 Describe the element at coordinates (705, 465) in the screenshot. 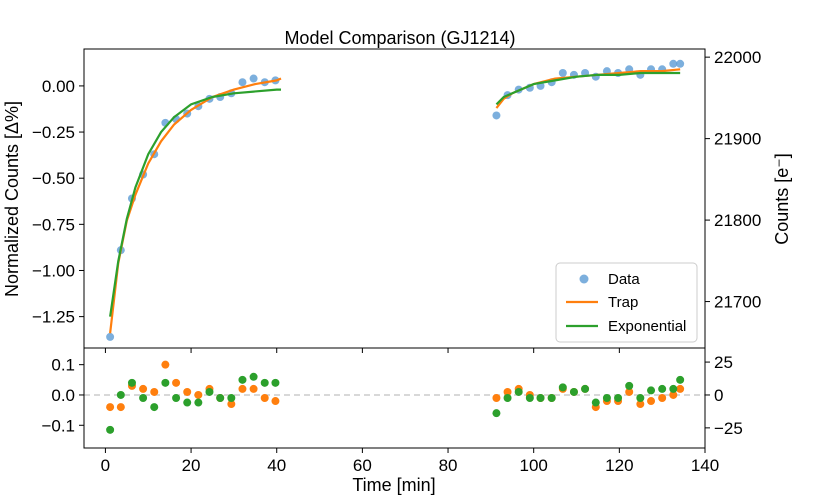

I see `x-tick-label: 140` at that location.